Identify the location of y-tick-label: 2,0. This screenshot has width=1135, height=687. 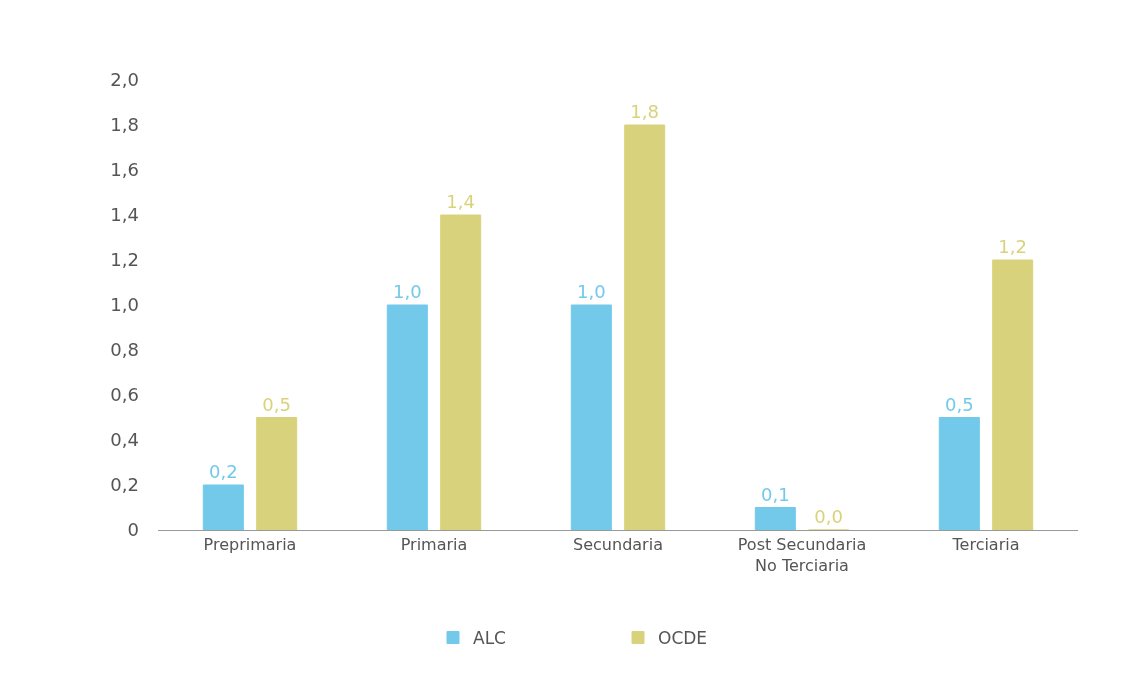
(124, 80).